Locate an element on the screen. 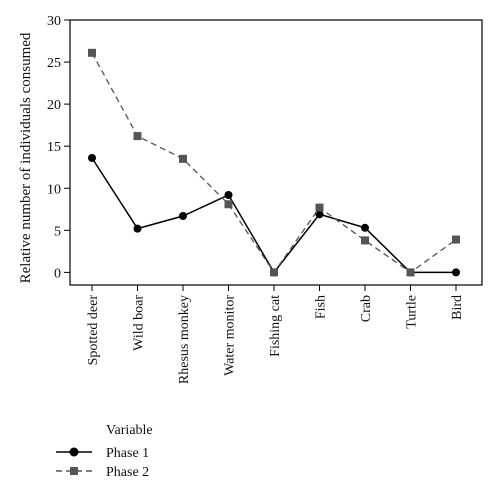 The height and width of the screenshot is (500, 496). y-axis: 0 5 10 15 20 25 30 is located at coordinates (58, 147).